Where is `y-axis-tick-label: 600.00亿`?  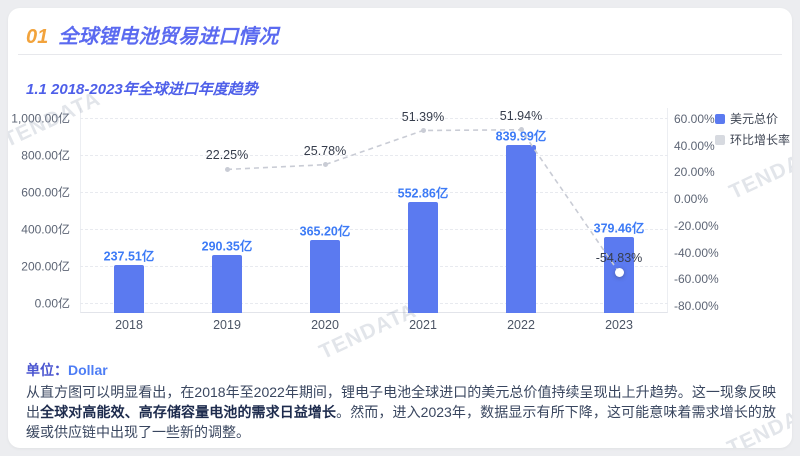 y-axis-tick-label: 600.00亿 is located at coordinates (45, 192).